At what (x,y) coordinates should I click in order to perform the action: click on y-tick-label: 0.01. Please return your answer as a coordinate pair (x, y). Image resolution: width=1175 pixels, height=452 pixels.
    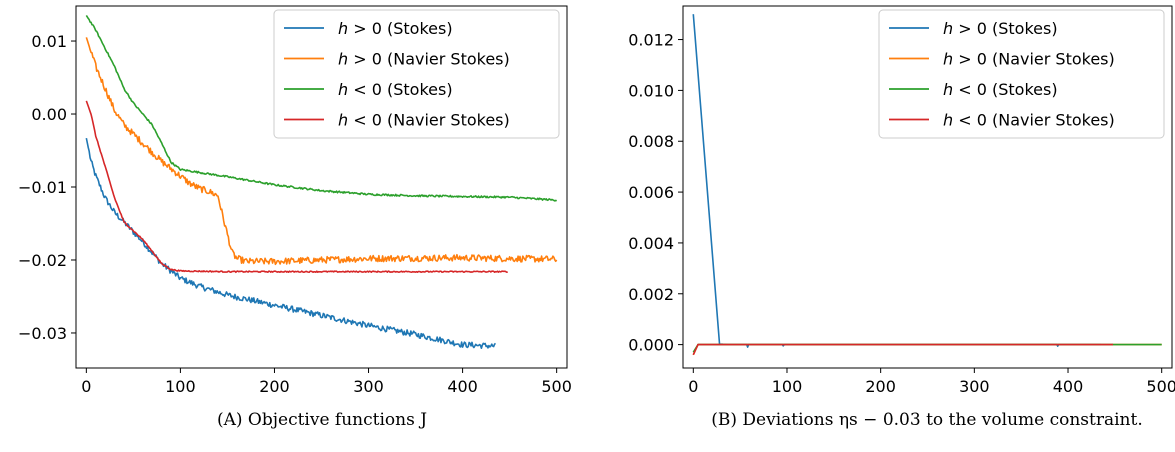
    Looking at the image, I should click on (49, 41).